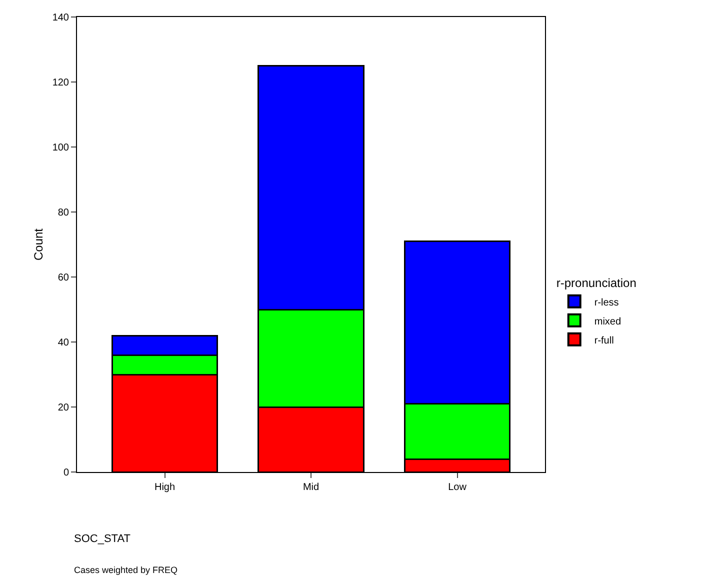  I want to click on y-tick-label: 140, so click(61, 18).